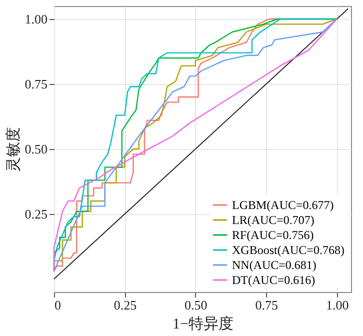 This screenshot has width=363, height=336. What do you see at coordinates (125, 305) in the screenshot?
I see `x-tick-label: 0.25` at bounding box center [125, 305].